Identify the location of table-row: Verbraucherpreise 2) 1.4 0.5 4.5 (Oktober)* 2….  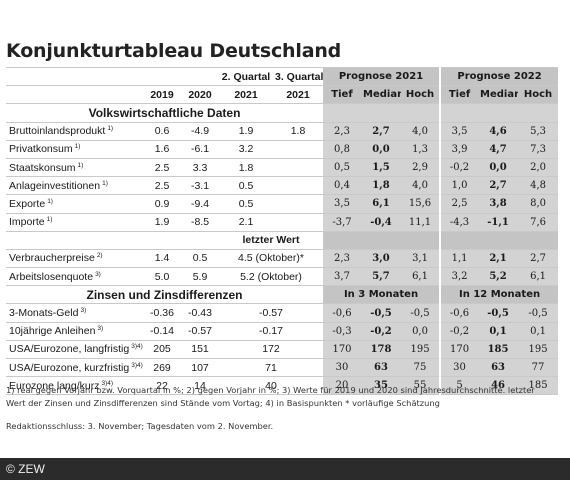
(282, 259).